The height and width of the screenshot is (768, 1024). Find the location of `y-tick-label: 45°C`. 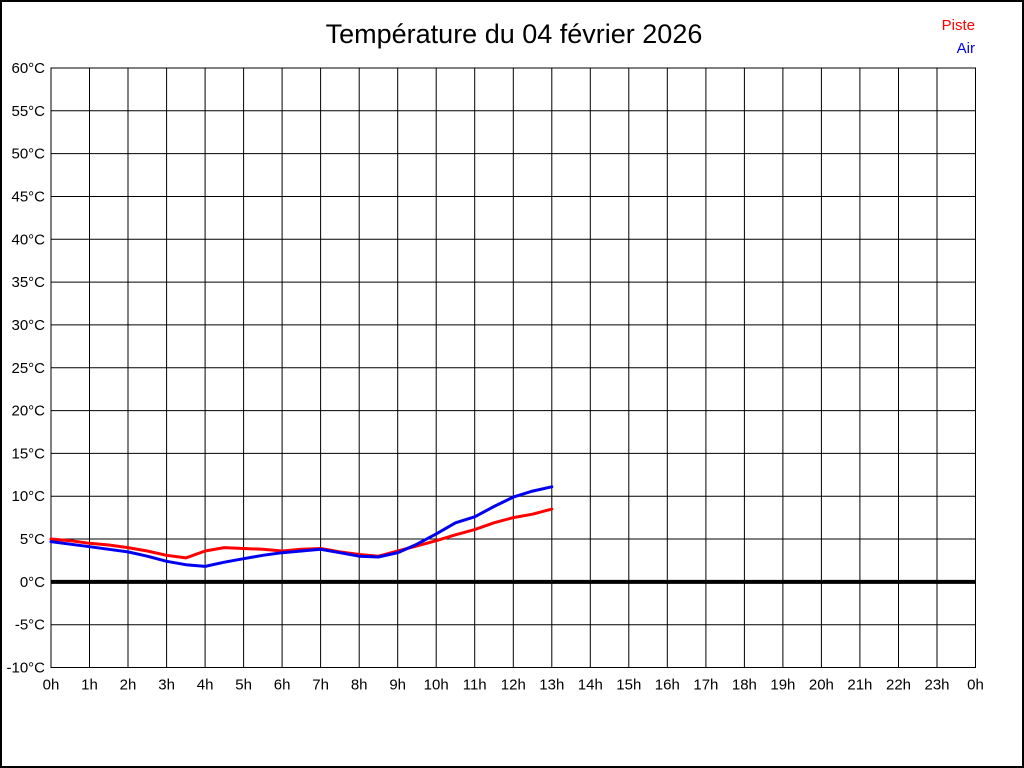

y-tick-label: 45°C is located at coordinates (28, 197).